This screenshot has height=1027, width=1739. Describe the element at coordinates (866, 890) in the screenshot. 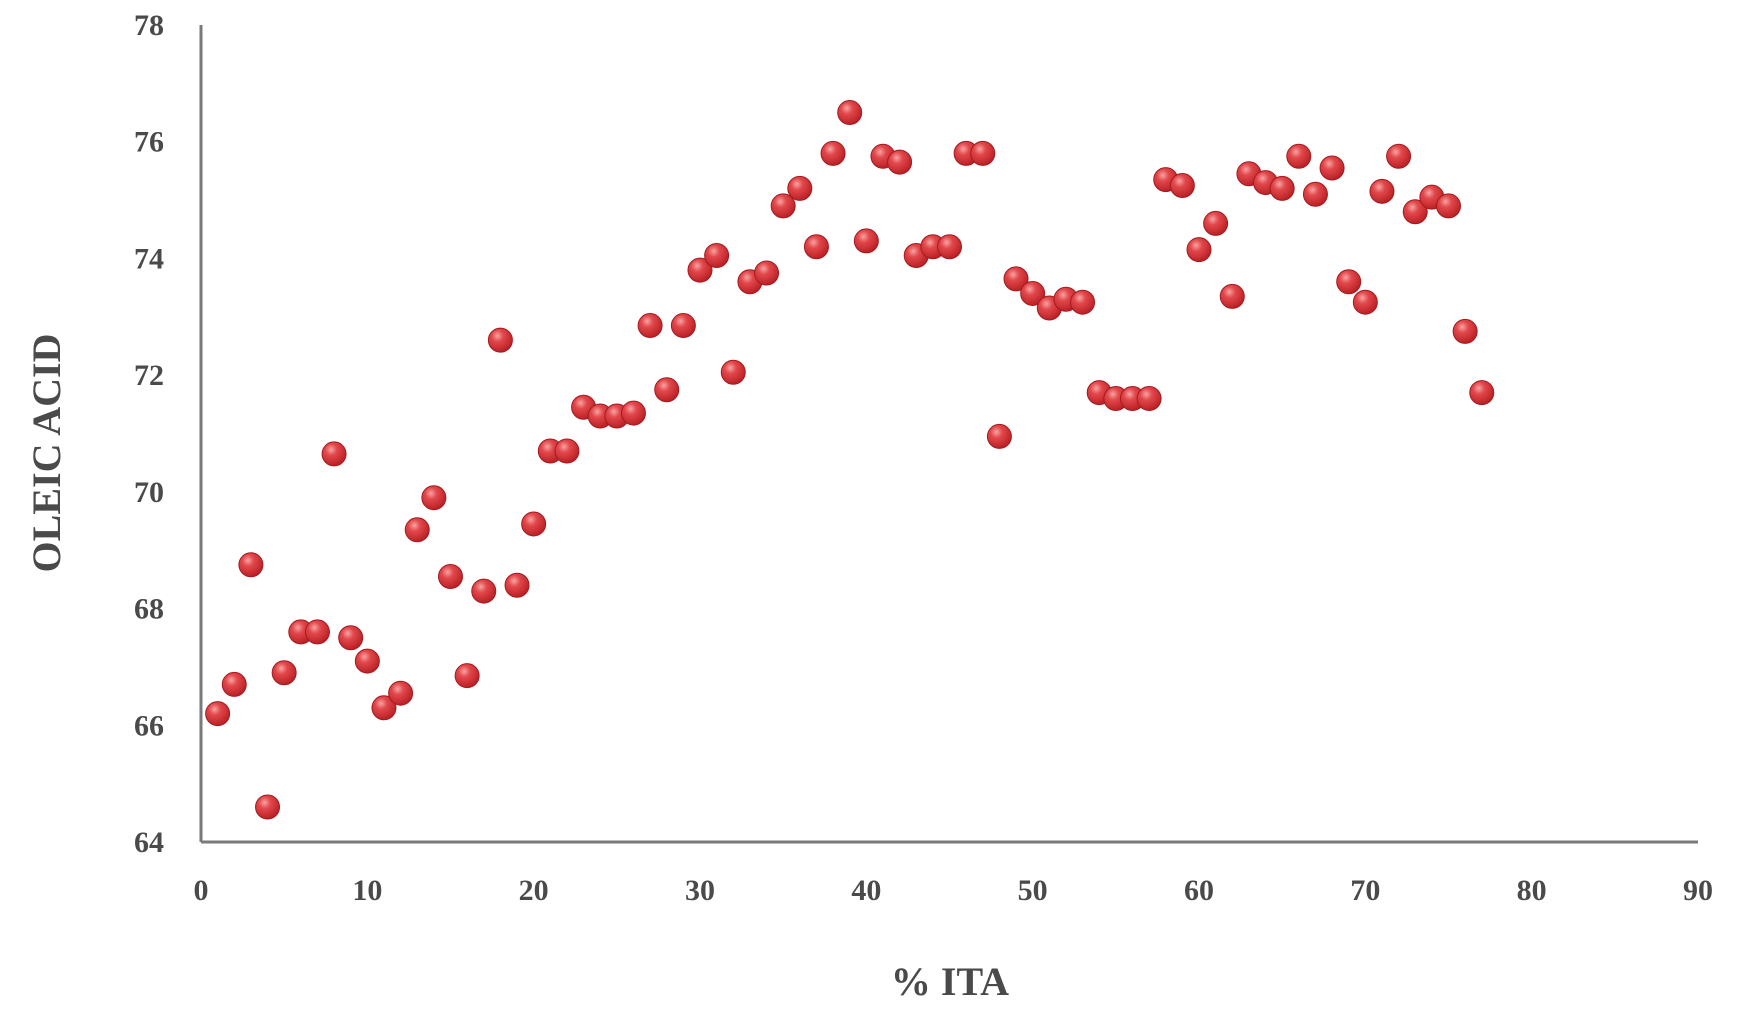

I see `x-tick-label: 40` at that location.